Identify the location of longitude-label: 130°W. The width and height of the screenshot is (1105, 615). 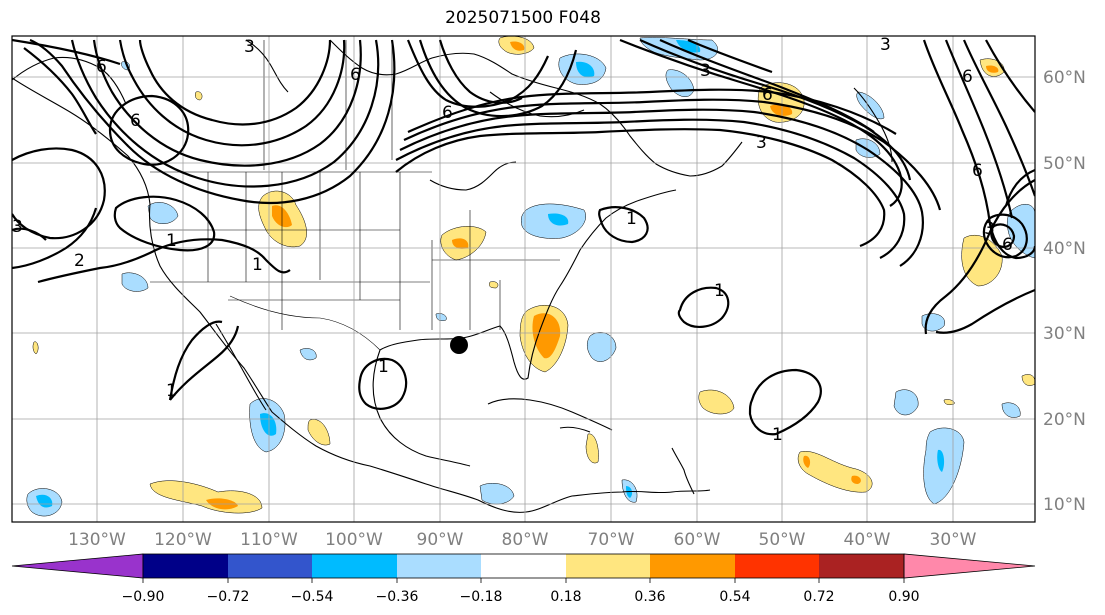
(97, 540).